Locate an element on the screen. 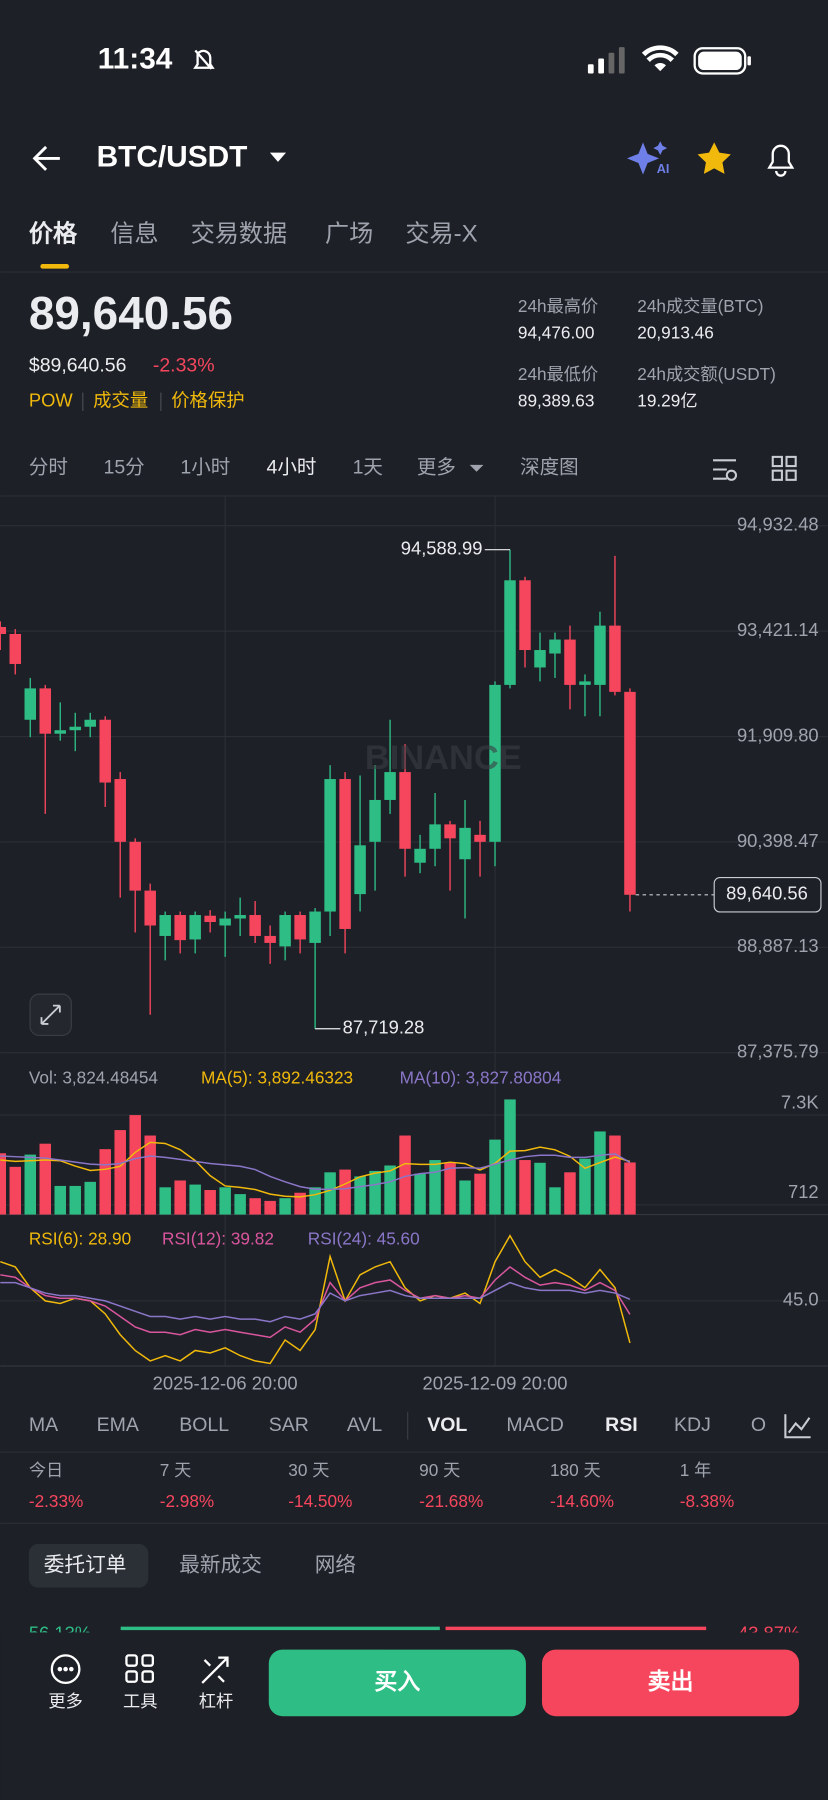 This screenshot has width=828, height=1800. indicator-option: MACD is located at coordinates (534, 1425).